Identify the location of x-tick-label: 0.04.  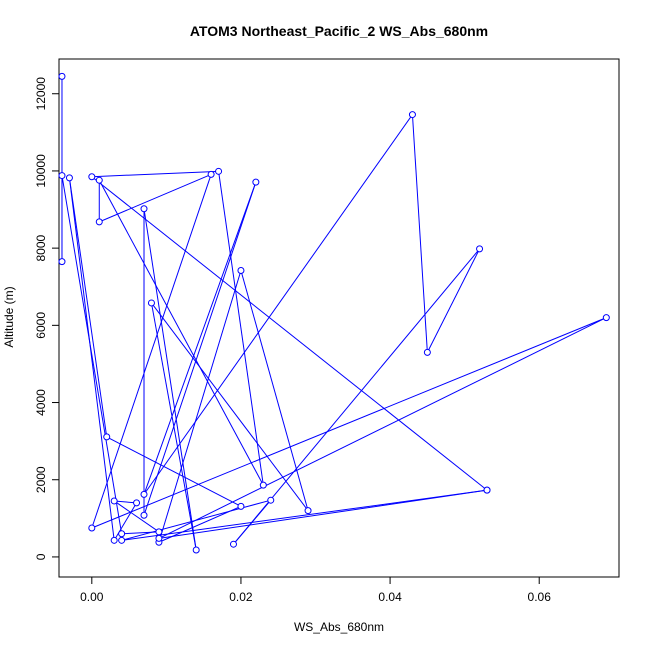
(390, 597).